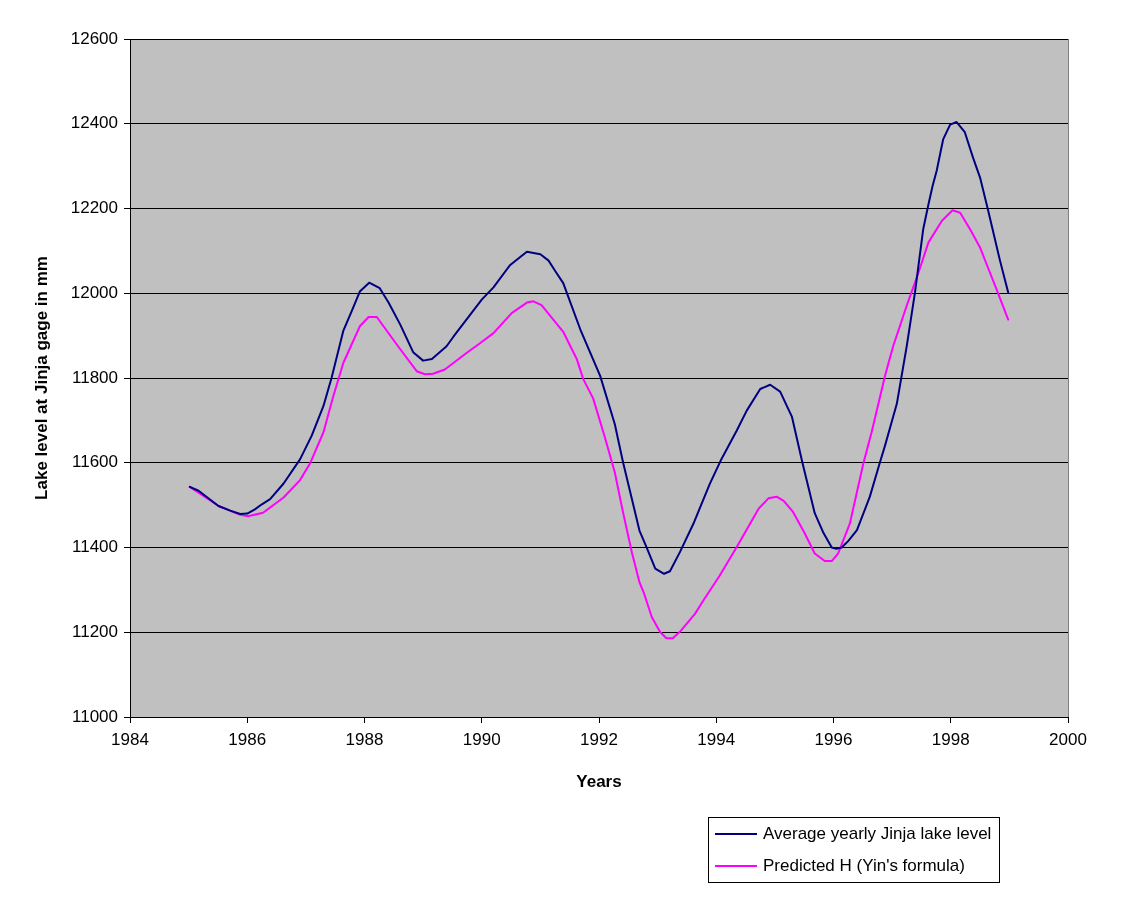 The height and width of the screenshot is (911, 1133). I want to click on x-tick-label: 1984, so click(130, 739).